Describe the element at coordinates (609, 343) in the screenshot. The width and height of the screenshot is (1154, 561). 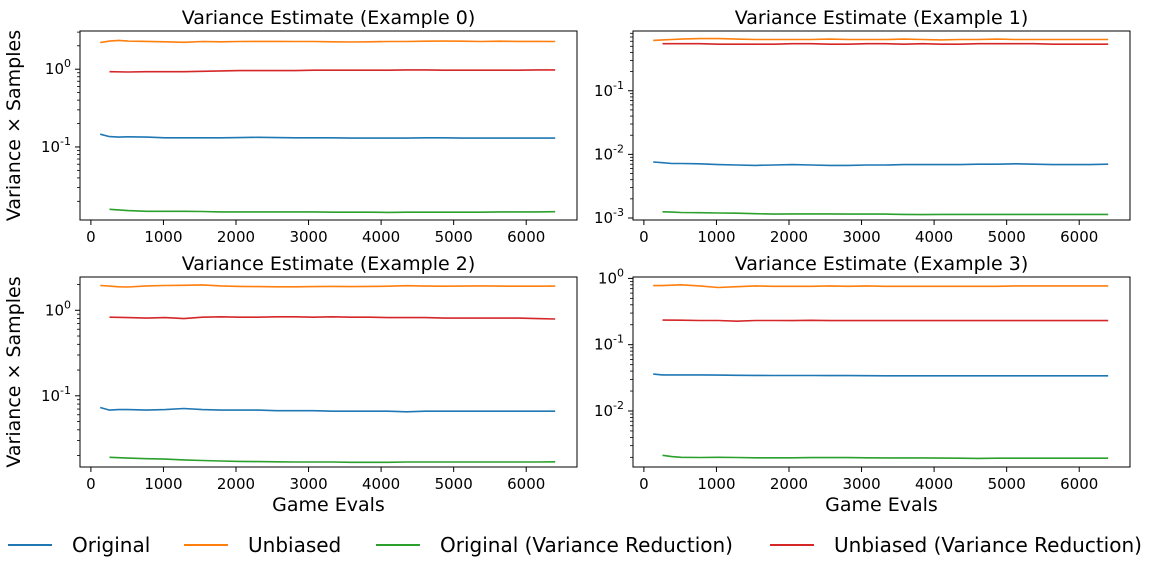
I see `y-tick-label-3-1: 10⁻¹` at that location.